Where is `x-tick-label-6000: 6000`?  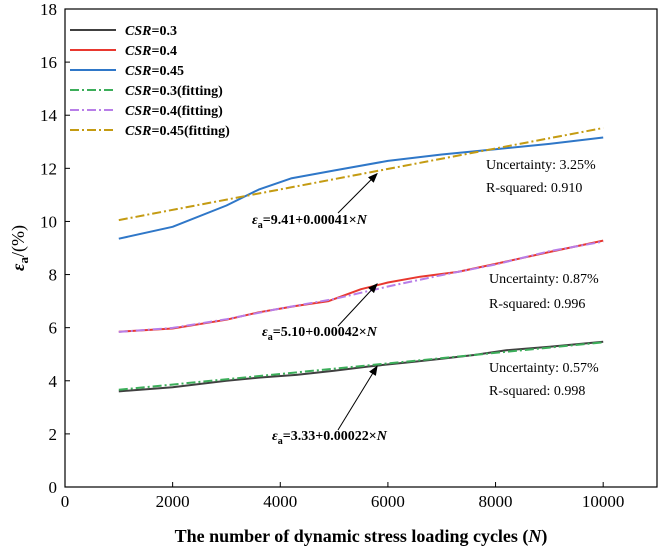
x-tick-label-6000: 6000 is located at coordinates (388, 501).